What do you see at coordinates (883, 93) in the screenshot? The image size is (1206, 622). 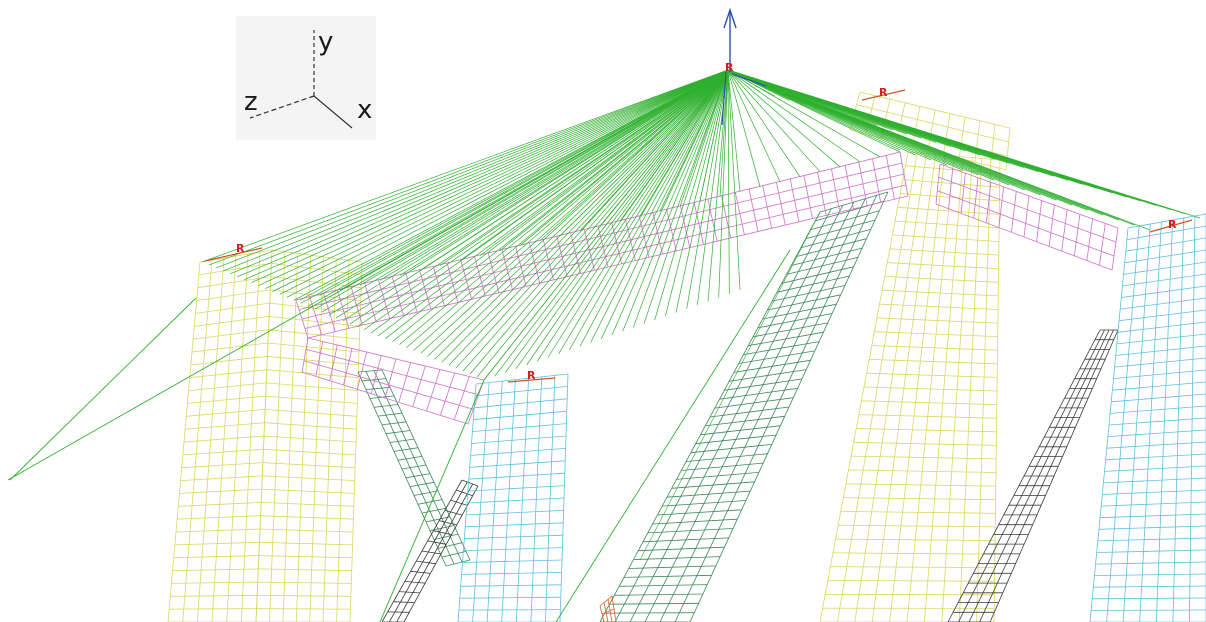 I see `rbe-marker-right-top: R` at bounding box center [883, 93].